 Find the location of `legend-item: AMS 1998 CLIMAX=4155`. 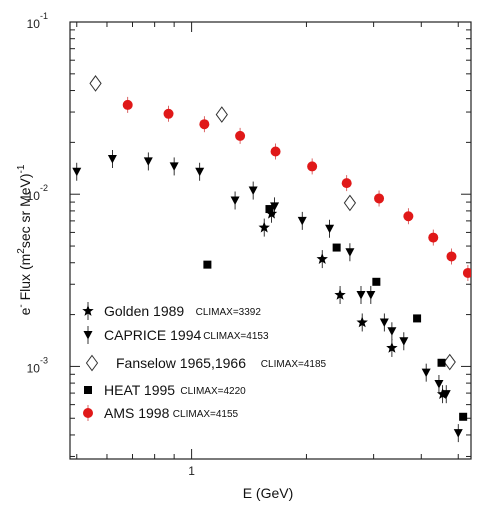

legend-item: AMS 1998 CLIMAX=4155 is located at coordinates (161, 413).